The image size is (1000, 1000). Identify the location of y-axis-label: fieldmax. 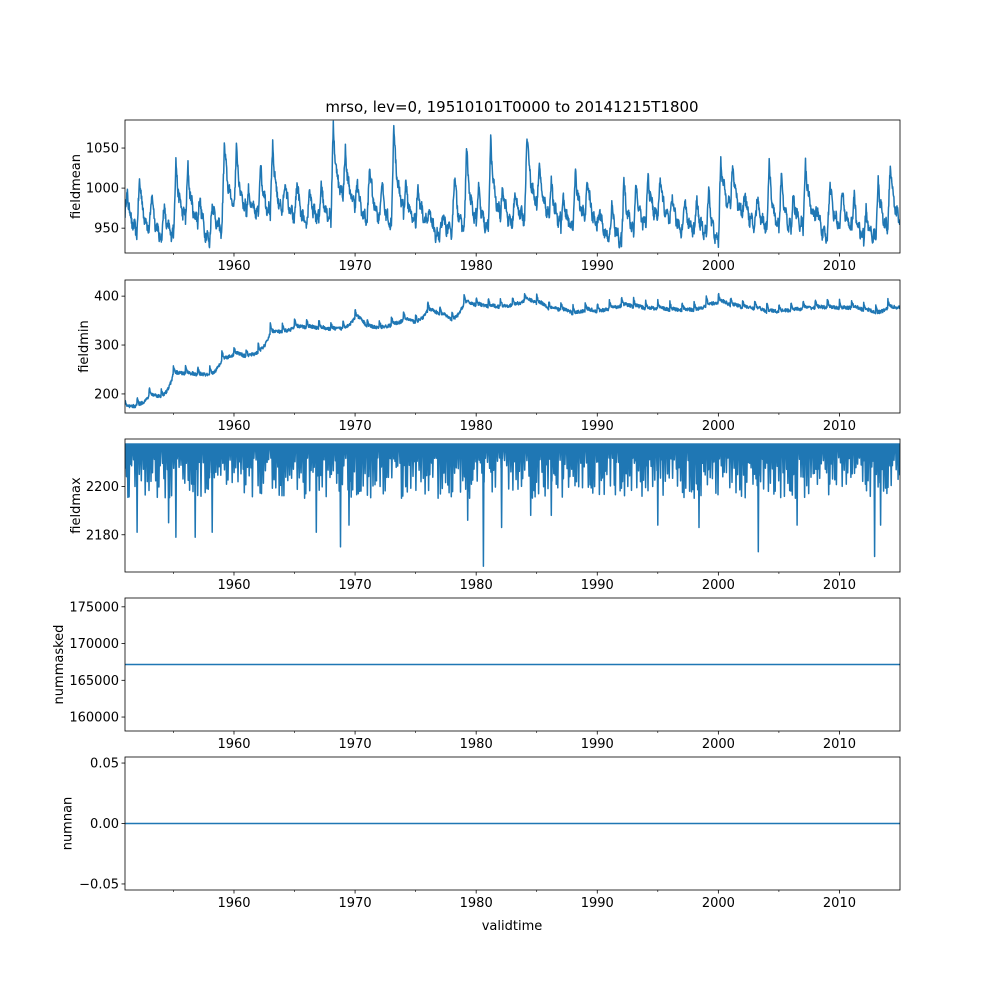
(76, 505).